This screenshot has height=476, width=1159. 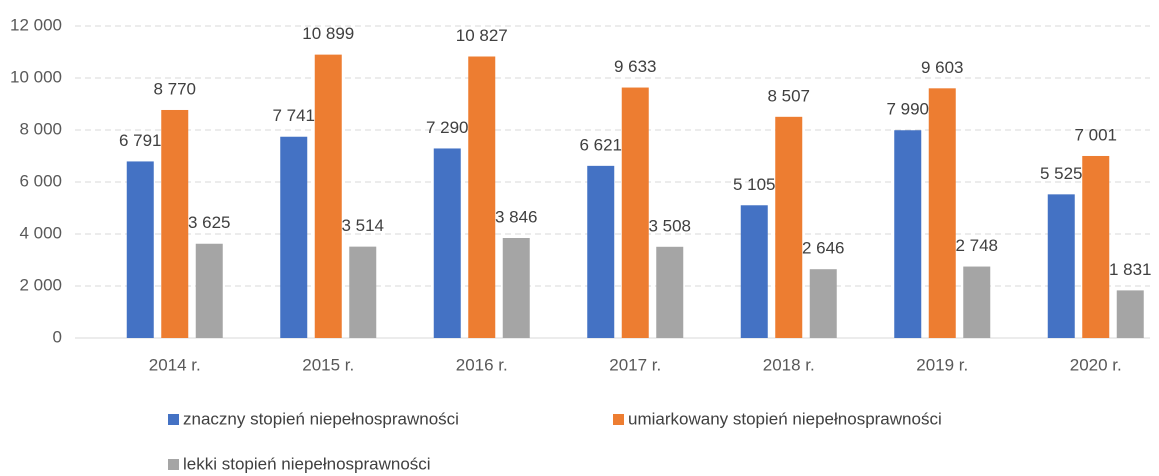 What do you see at coordinates (942, 67) in the screenshot?
I see `data-label: 9 603` at bounding box center [942, 67].